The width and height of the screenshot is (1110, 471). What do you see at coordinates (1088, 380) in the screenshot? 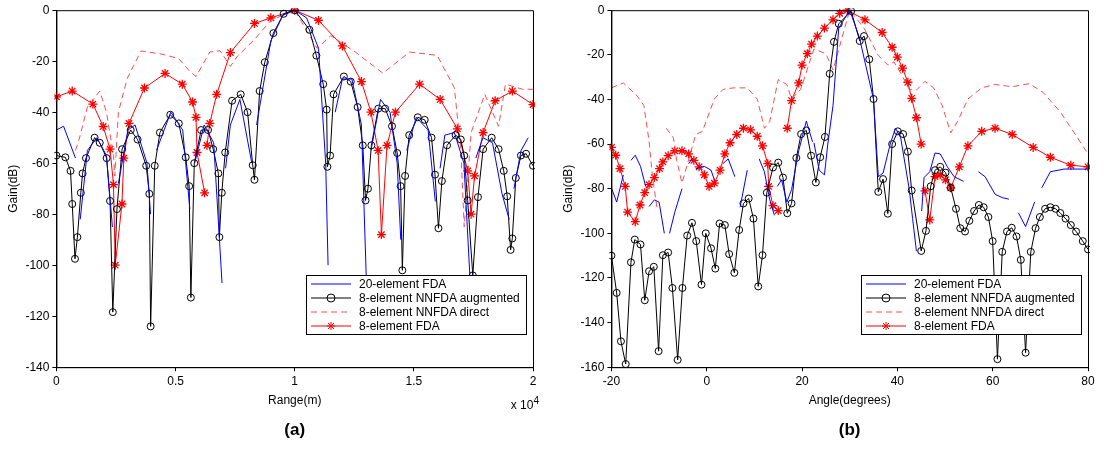
I see `x-tick-label: 80` at bounding box center [1088, 380].